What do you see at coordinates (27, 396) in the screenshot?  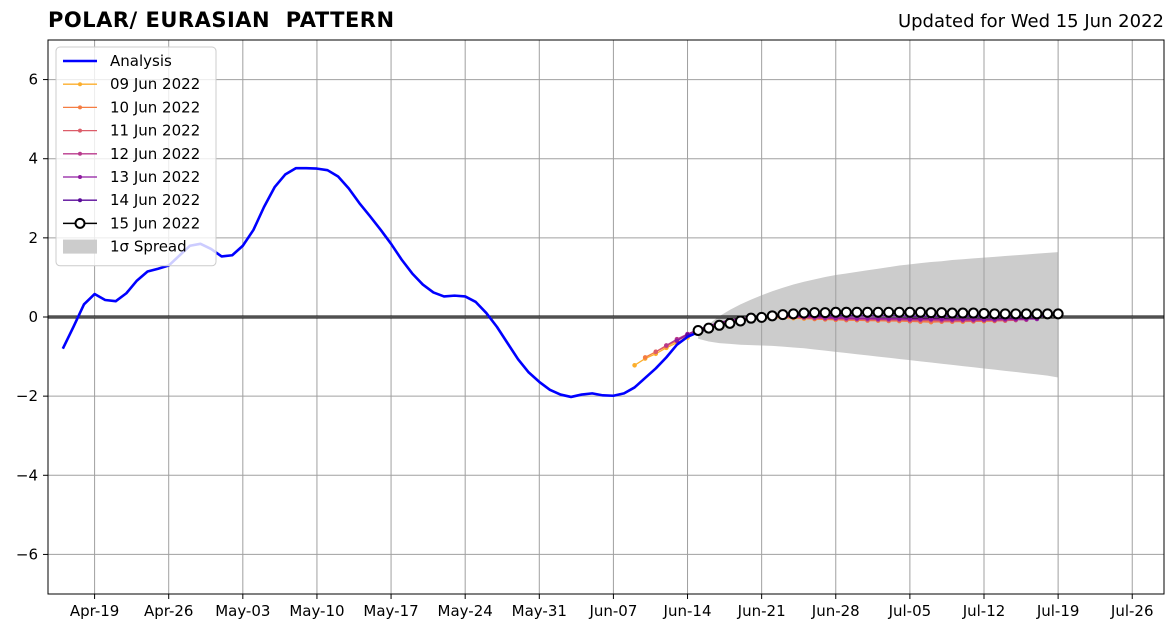 I see `y-tick-label-4: −2` at bounding box center [27, 396].